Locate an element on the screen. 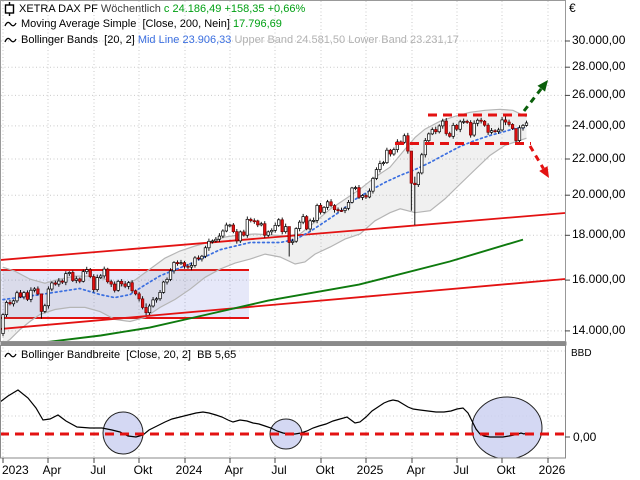 The height and width of the screenshot is (480, 640). y-axis-label: 16.000,00 is located at coordinates (599, 279).